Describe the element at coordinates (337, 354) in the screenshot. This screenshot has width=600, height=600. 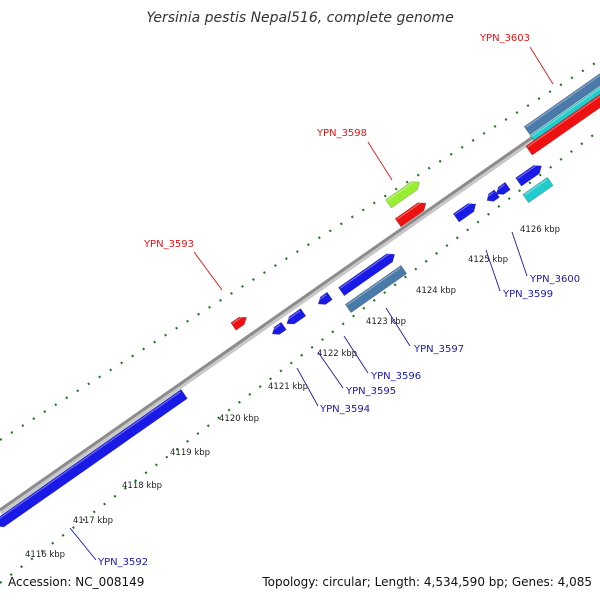
I see `scale-tick-label: 4122 kbp` at that location.